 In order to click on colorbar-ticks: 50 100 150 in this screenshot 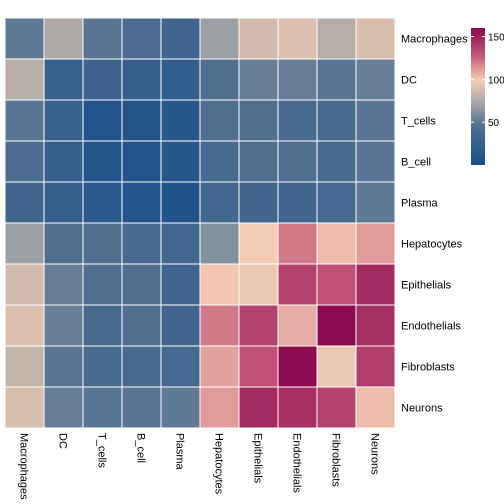, I will do `click(487, 81)`.